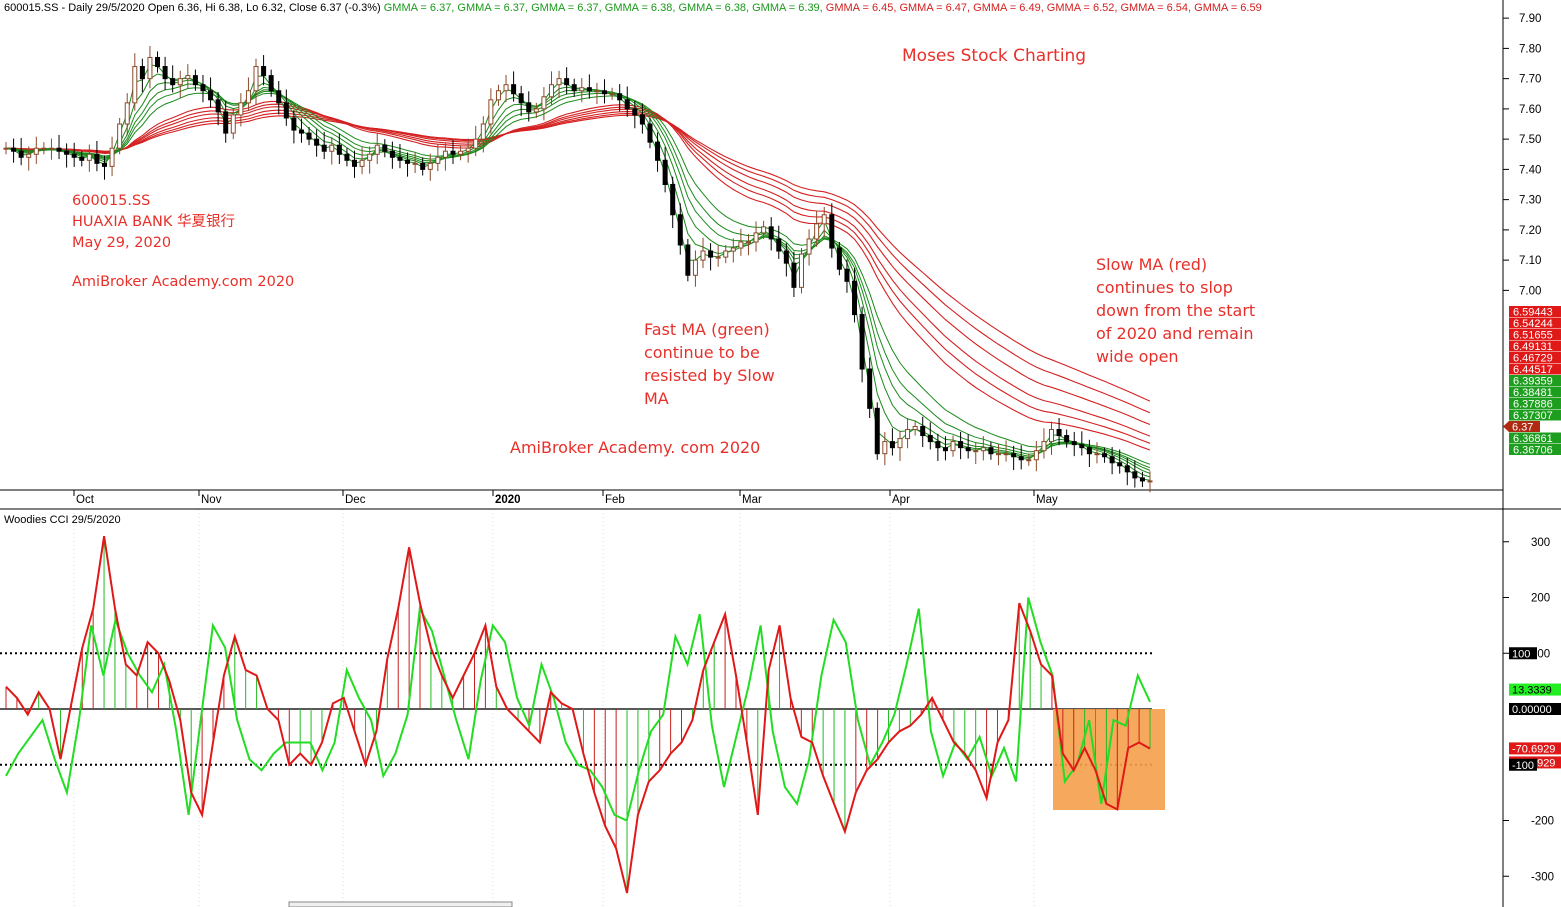 This screenshot has height=907, width=1561. Describe the element at coordinates (1530, 19) in the screenshot. I see `price-y-tick-label: 7.90` at that location.